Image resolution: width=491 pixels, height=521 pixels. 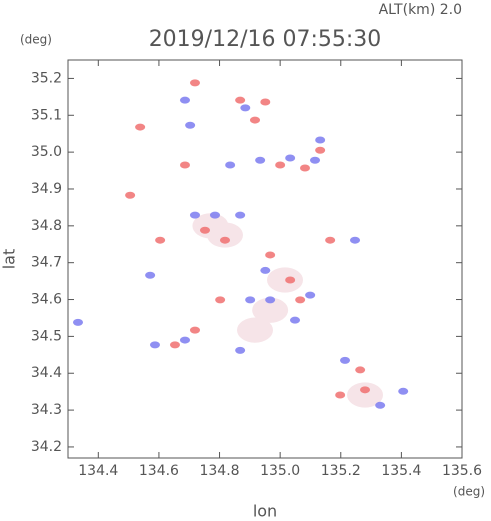 What do you see at coordinates (9, 259) in the screenshot?
I see `y-axis-label: lat` at bounding box center [9, 259].